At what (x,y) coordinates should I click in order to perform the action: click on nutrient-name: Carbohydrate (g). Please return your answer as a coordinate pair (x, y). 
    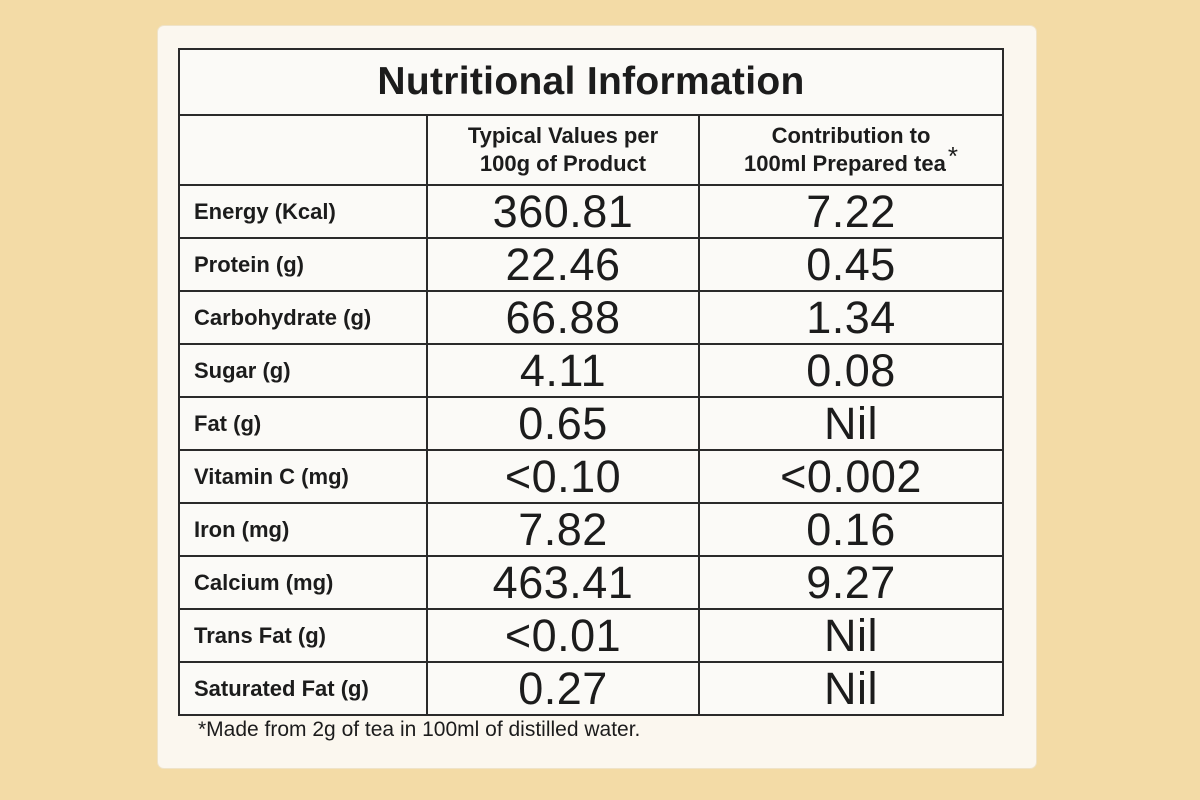
    Looking at the image, I should click on (303, 317).